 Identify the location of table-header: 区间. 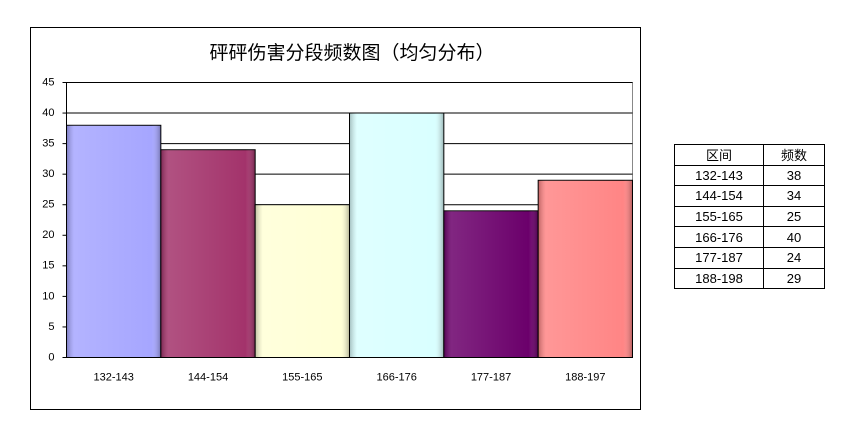
(719, 155).